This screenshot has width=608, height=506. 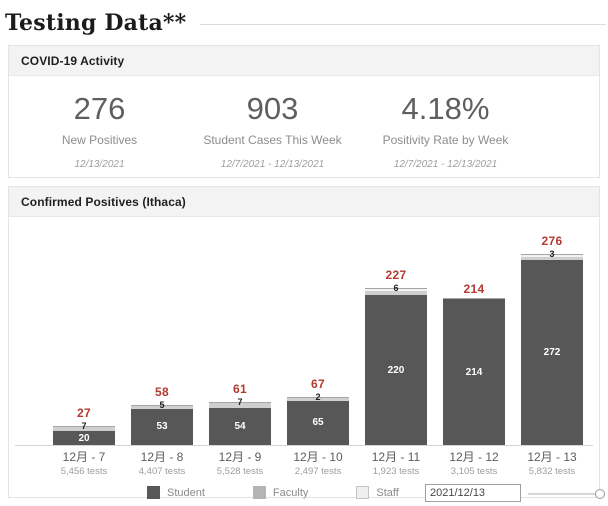 What do you see at coordinates (304, 61) in the screenshot?
I see `covid-activity-header: COVID-19 Activity` at bounding box center [304, 61].